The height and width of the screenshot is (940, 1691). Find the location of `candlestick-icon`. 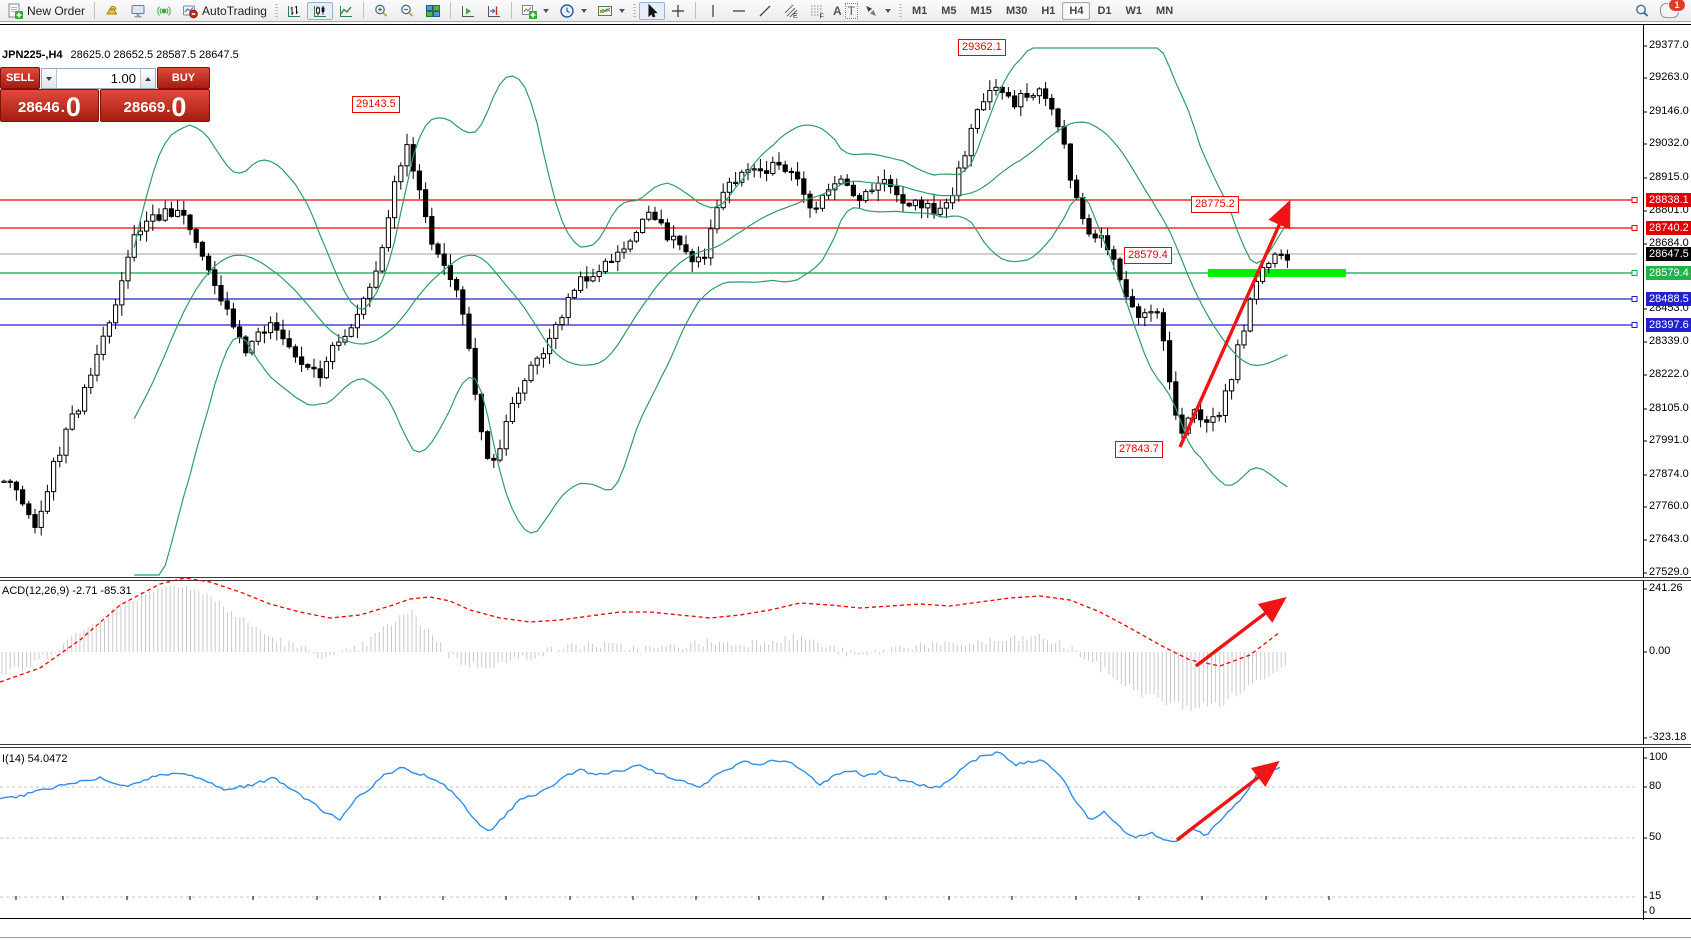

candlestick-icon is located at coordinates (319, 11).